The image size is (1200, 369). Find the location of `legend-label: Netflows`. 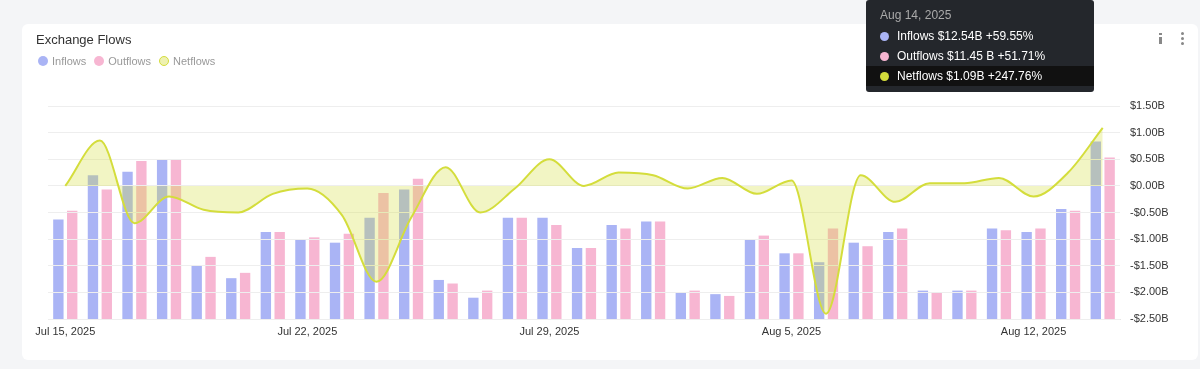

legend-label: Netflows is located at coordinates (194, 61).